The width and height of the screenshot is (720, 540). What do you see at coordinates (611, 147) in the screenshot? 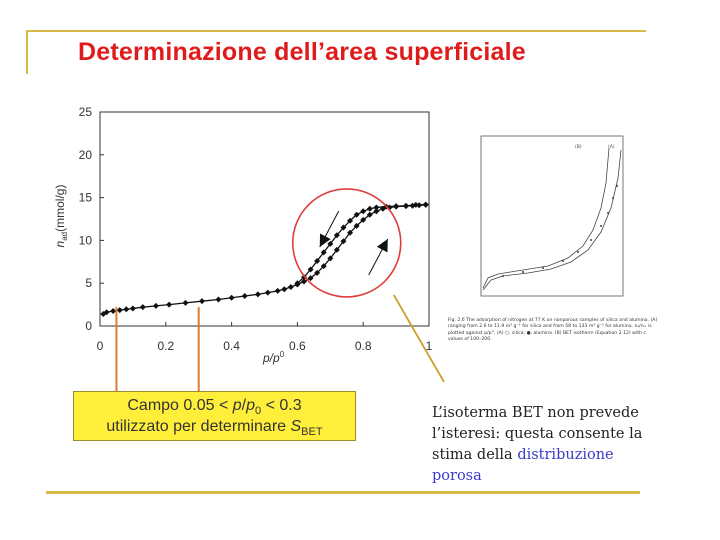
I see `thumb-label-a: (A)` at bounding box center [611, 147].